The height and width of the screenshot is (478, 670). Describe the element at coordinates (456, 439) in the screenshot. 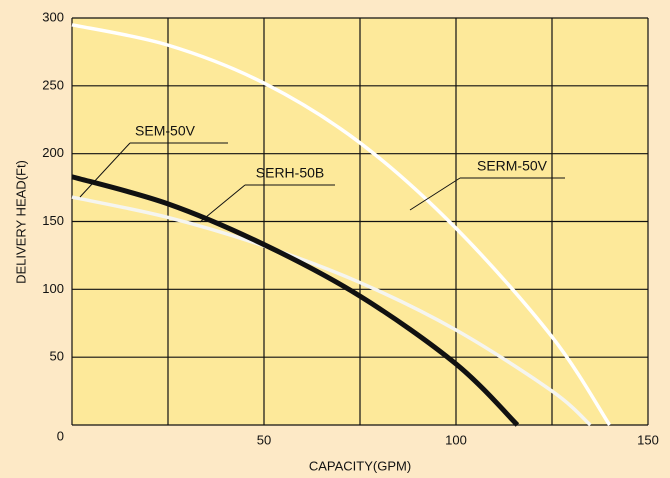

I see `x-tick-label: 100` at that location.